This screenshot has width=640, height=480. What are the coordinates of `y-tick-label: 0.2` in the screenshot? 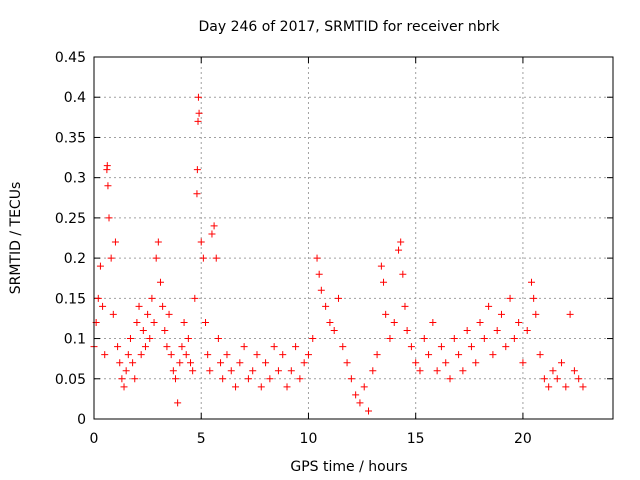 It's located at (75, 259).